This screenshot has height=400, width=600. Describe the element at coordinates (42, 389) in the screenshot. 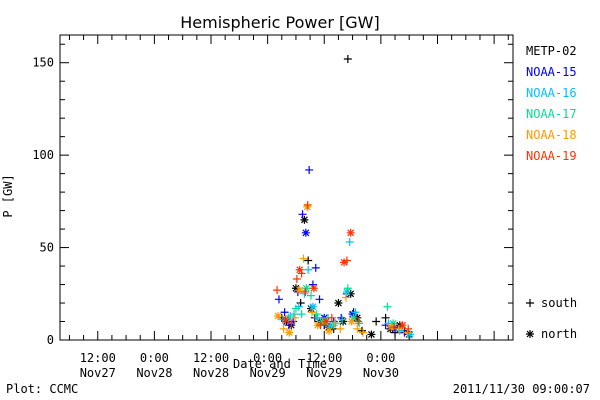

I see `footer-left: Plot: CCMC` at that location.